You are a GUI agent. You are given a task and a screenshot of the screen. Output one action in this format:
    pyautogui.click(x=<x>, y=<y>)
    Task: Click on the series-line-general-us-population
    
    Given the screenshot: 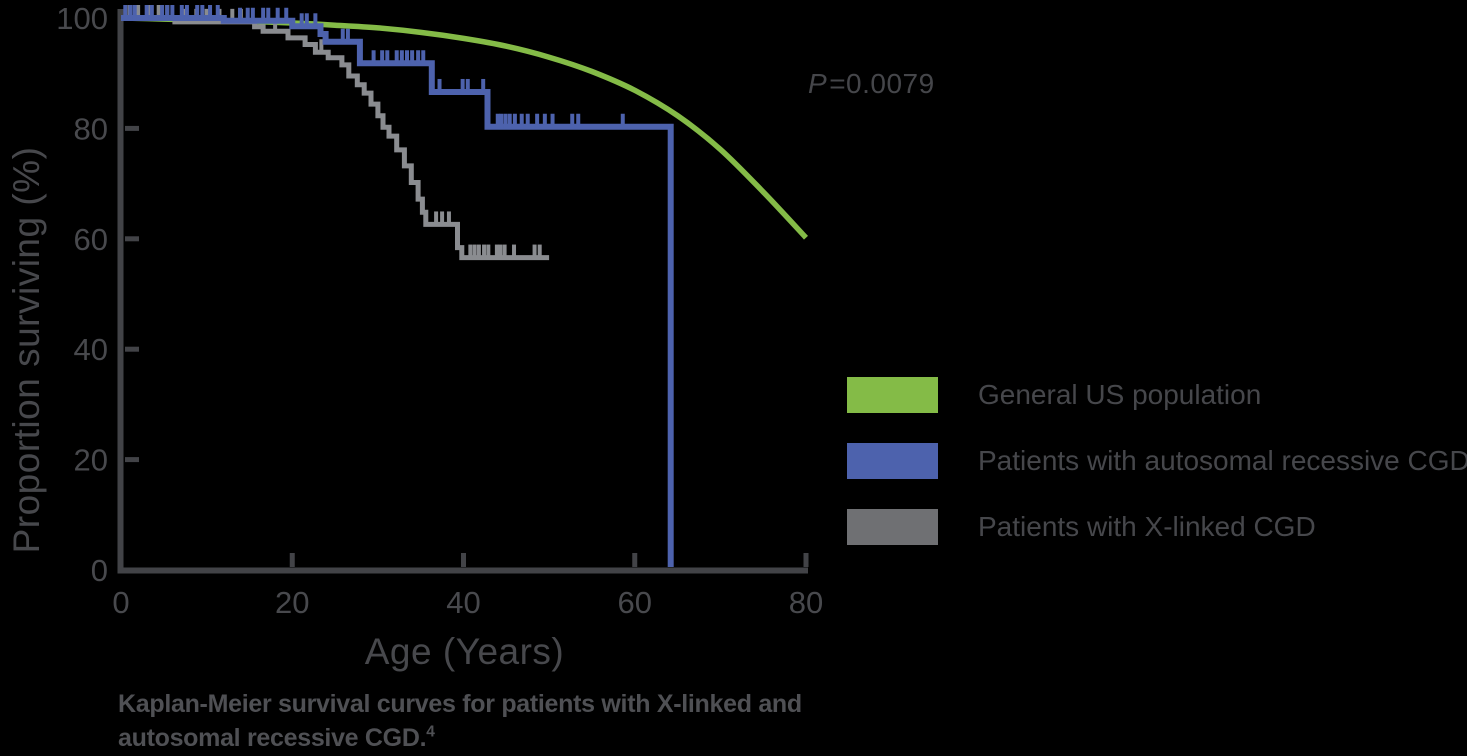 What is the action you would take?
    pyautogui.click(x=464, y=127)
    